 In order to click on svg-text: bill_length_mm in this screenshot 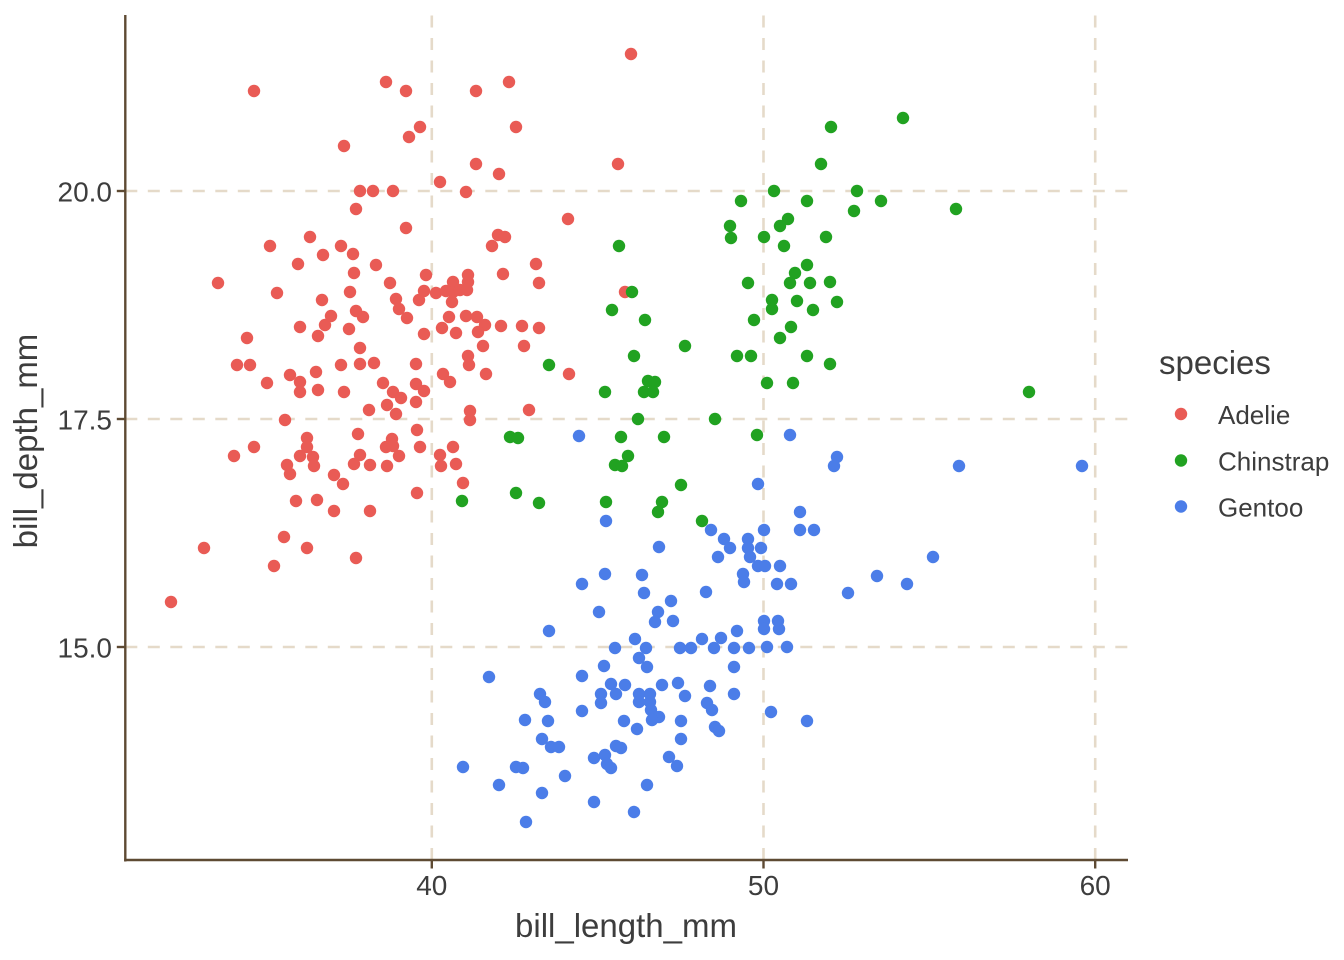, I will do `click(626, 925)`.